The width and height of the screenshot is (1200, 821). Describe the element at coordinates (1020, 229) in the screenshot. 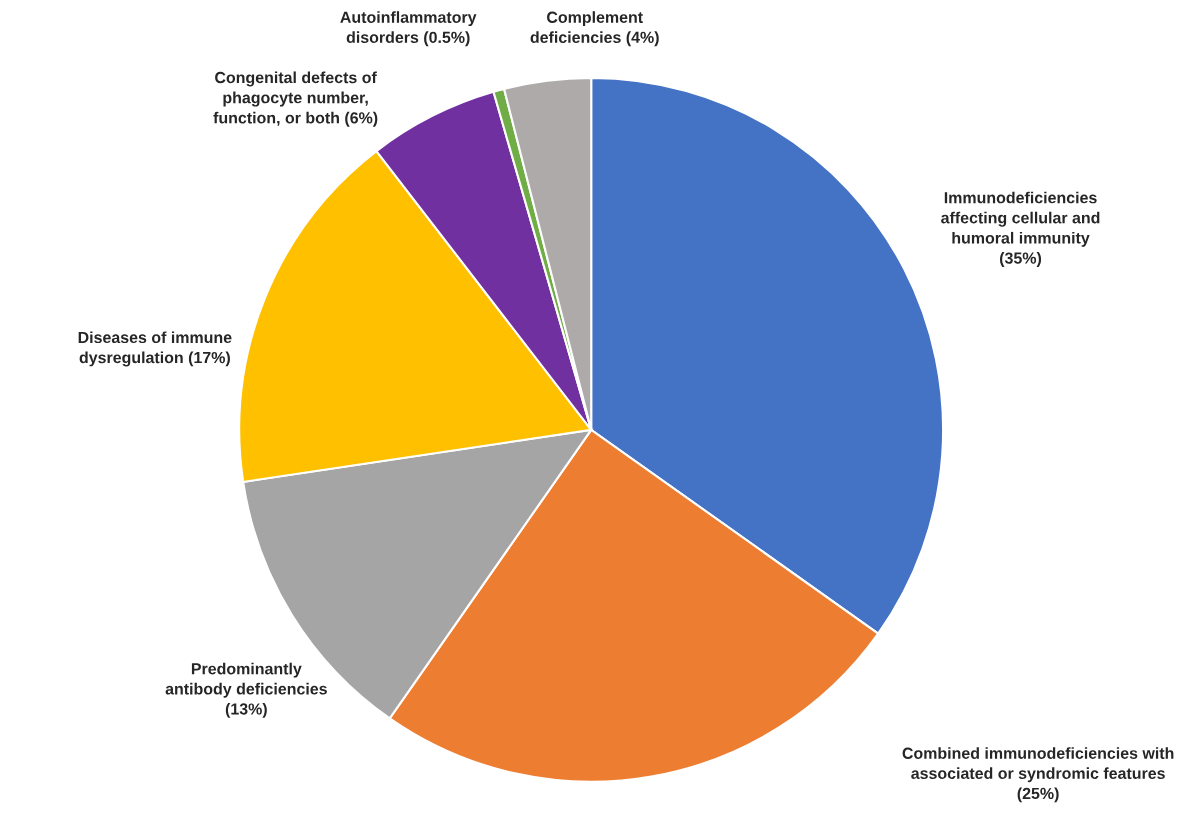

I see `slice-label: Immunodeficiencies affecting cellular and humoral immunity (35%)` at that location.